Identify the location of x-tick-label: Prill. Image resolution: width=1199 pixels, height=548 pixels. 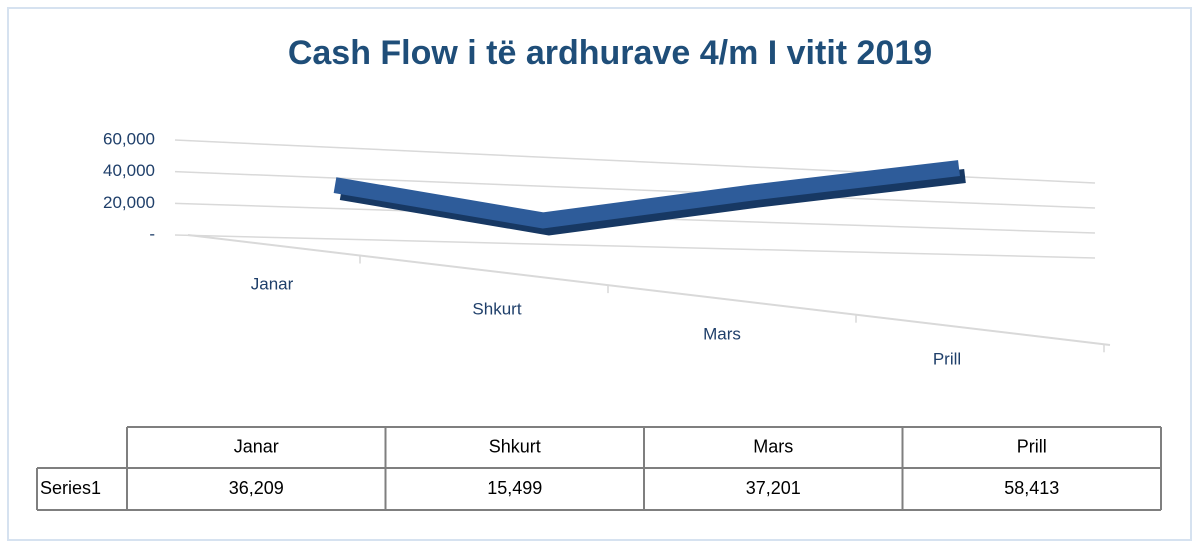
(947, 358).